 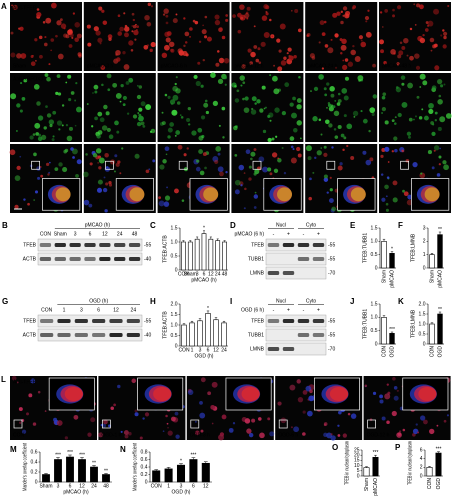 What do you see at coordinates (200, 435) in the screenshot?
I see `column-label: OGD-3 h` at bounding box center [200, 435].